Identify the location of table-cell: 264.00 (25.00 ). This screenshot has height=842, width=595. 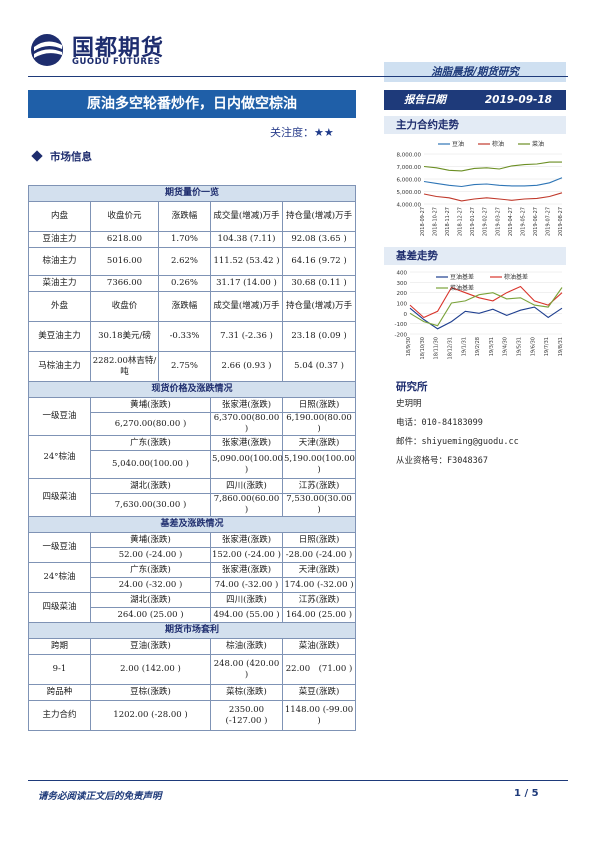
(150, 615).